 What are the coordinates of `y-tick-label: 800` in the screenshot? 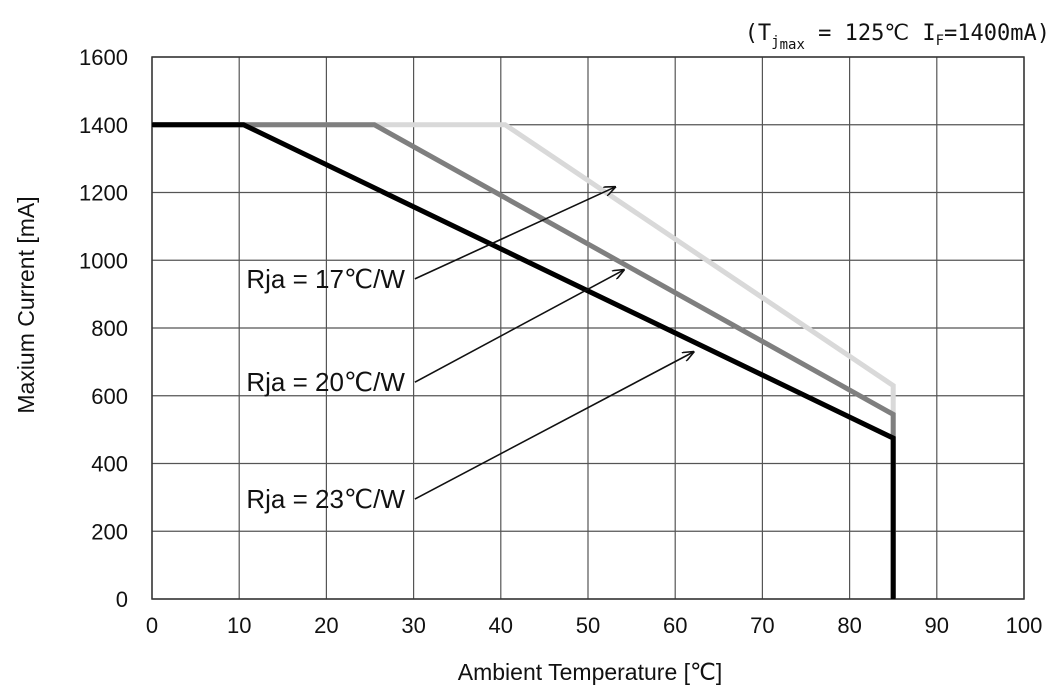 It's located at (109, 328).